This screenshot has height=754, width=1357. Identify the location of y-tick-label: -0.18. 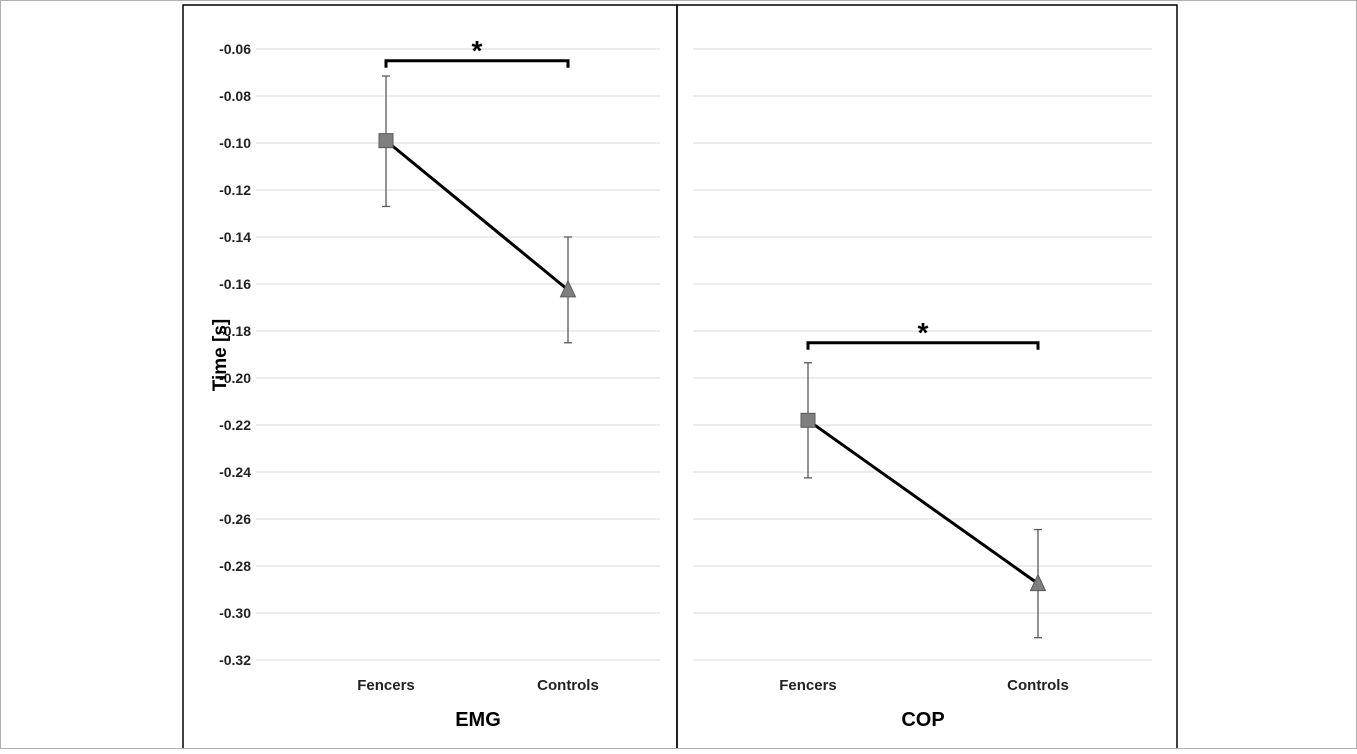
(235, 331).